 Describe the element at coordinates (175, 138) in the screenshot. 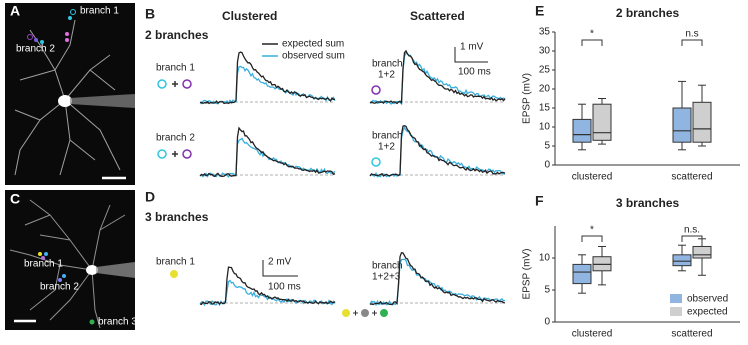

I see `trace-label: branch 2` at that location.